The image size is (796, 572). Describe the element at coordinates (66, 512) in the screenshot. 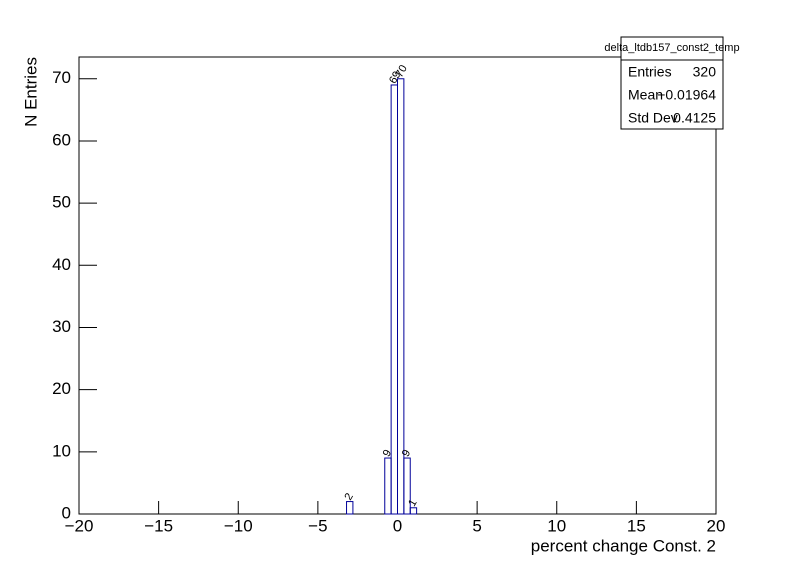

I see `y-tick-label: 0` at that location.